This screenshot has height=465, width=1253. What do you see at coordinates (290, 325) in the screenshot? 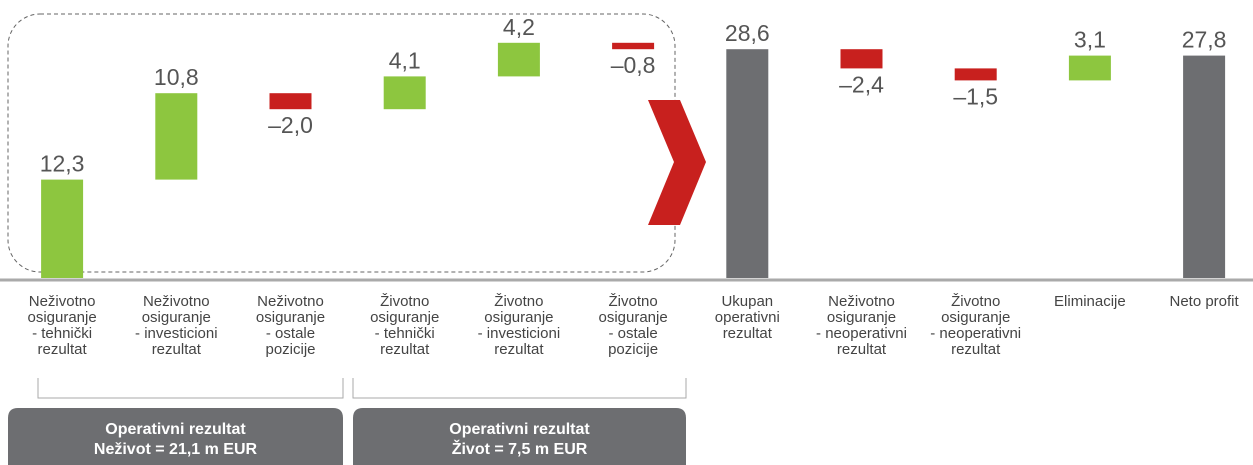
I see `x-tick-label: Neživotno osiguranje - ostale pozicije` at bounding box center [290, 325].